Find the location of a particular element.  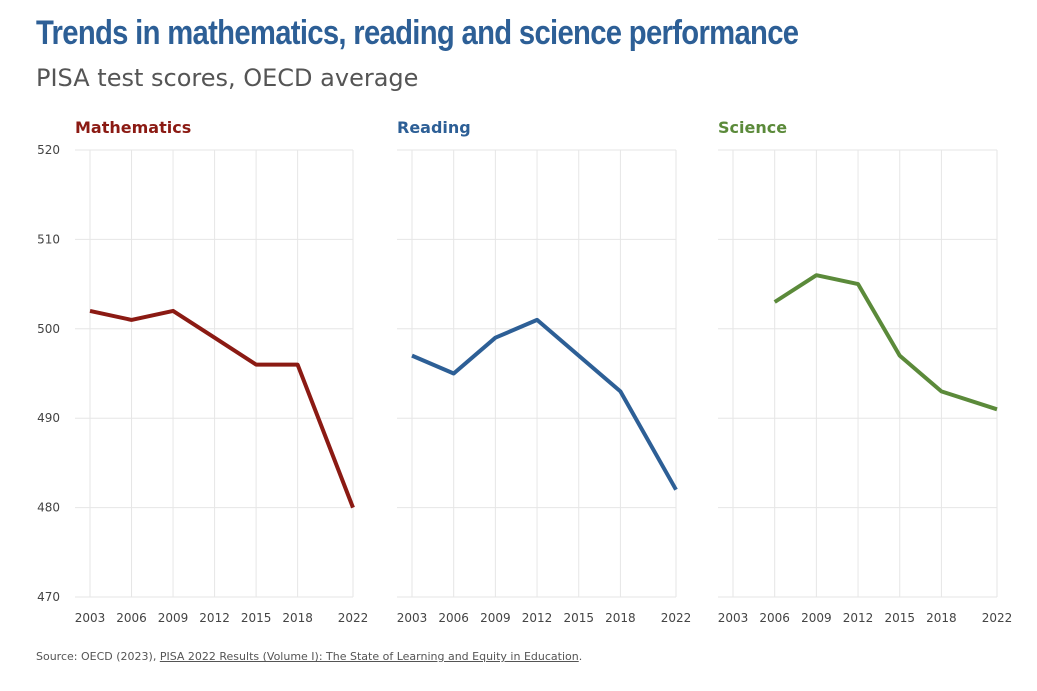

y-tick-label-500: 500 is located at coordinates (48, 329).